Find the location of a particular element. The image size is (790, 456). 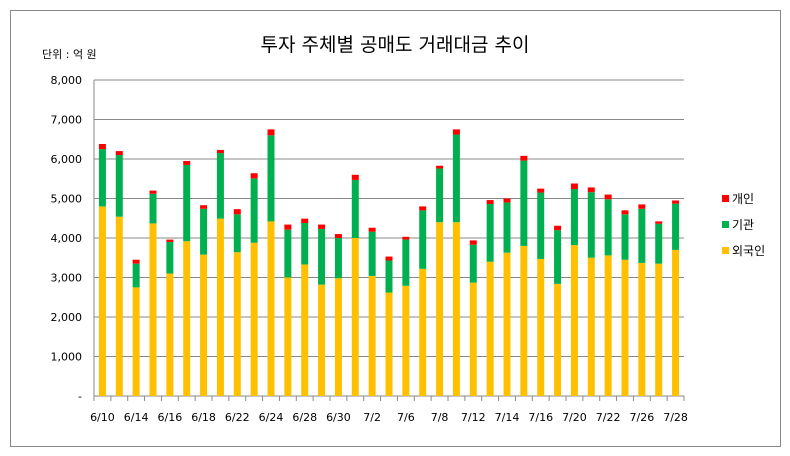

chart-title: 투자 주체별 공매도 거래대금 추이 is located at coordinates (395, 45).